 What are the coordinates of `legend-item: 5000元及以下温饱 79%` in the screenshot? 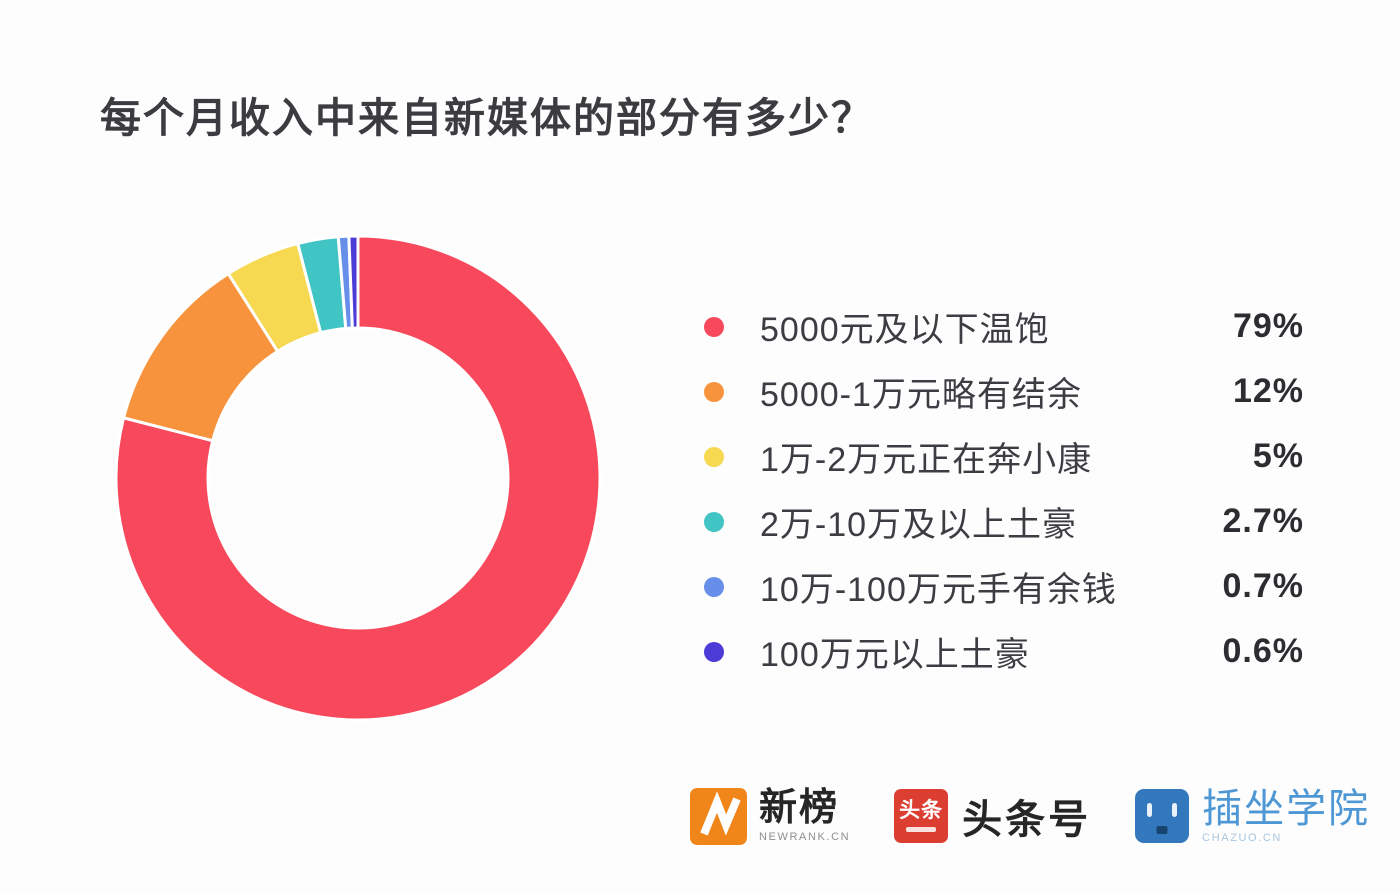 It's located at (1004, 326).